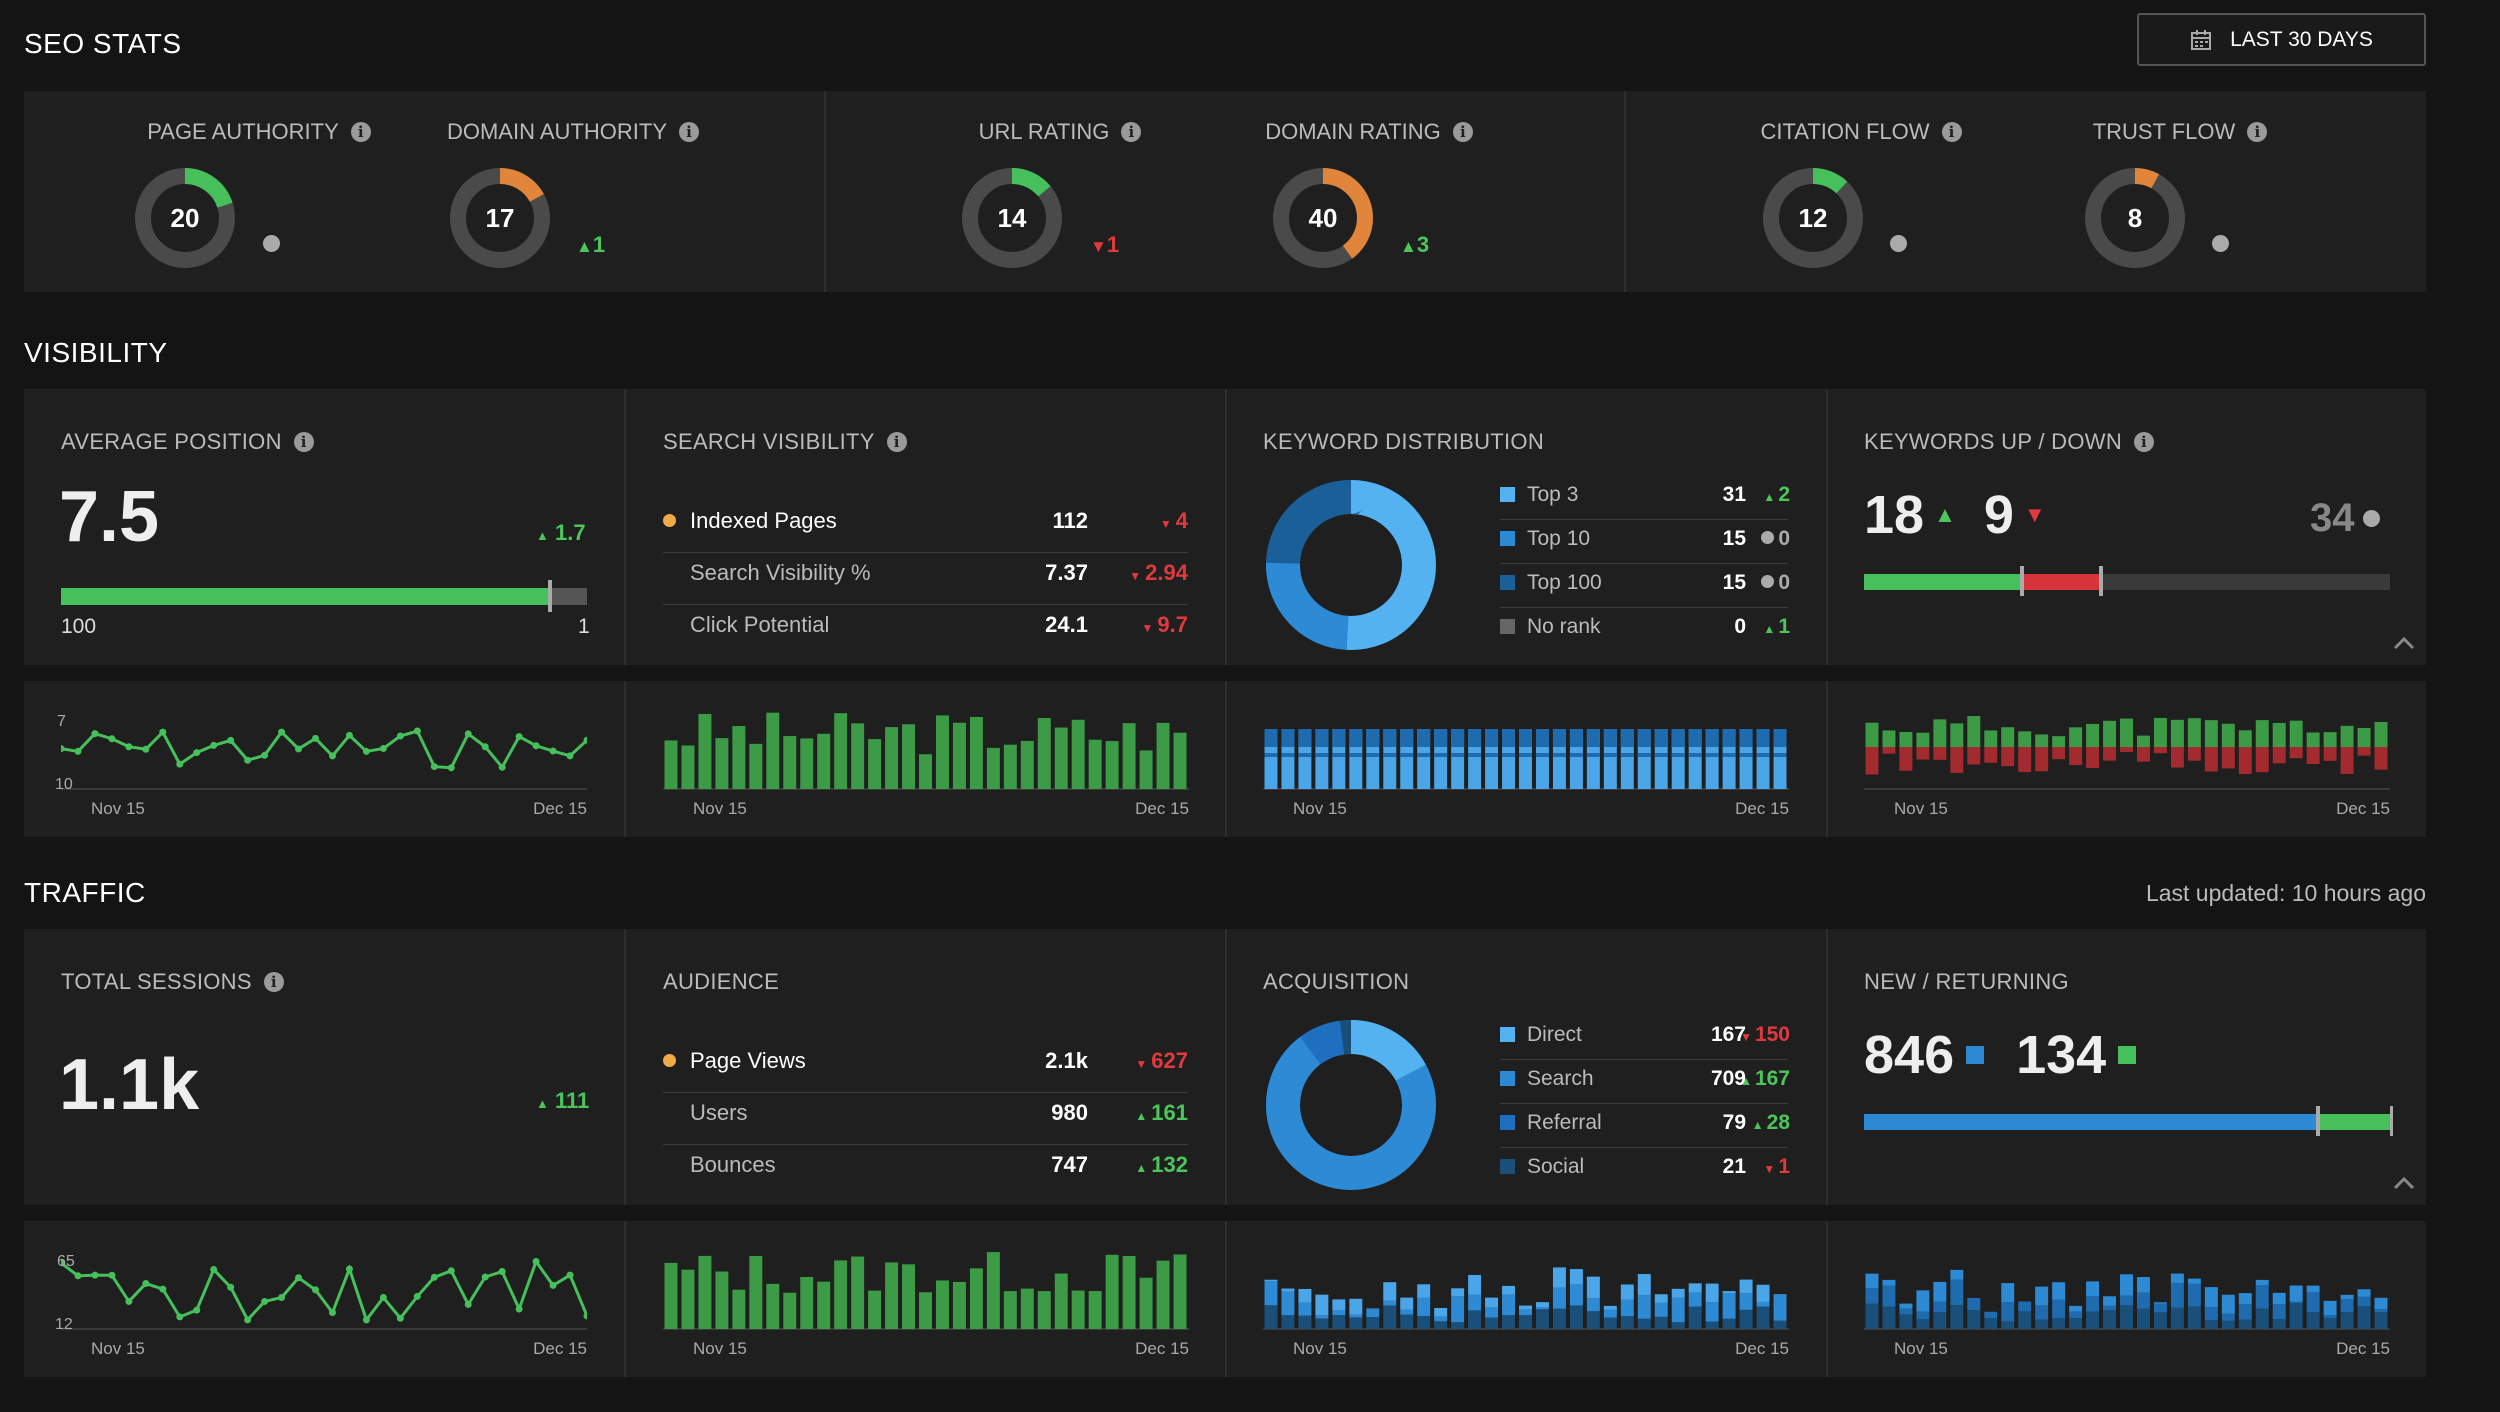 The image size is (2500, 1412). I want to click on row-label: Click Potential, so click(760, 624).